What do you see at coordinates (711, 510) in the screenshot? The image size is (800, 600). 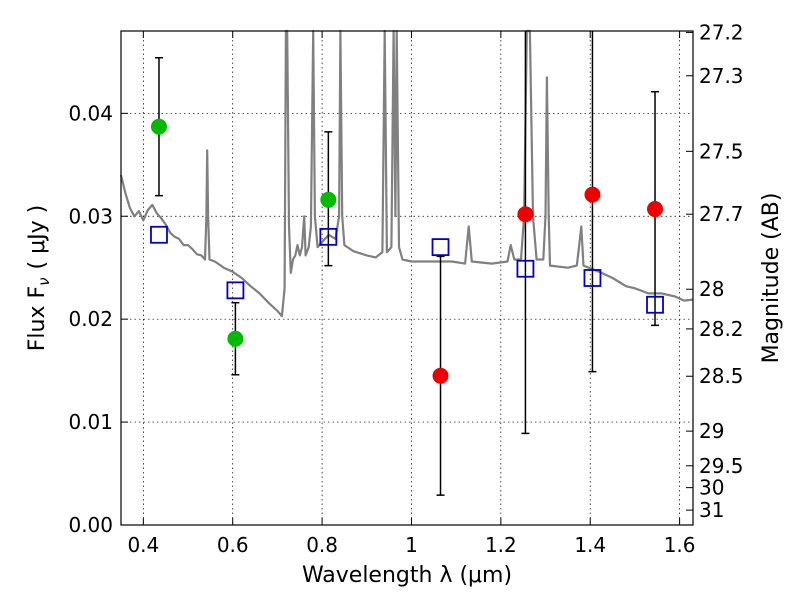 I see `magnitude-tick-label: 31` at bounding box center [711, 510].